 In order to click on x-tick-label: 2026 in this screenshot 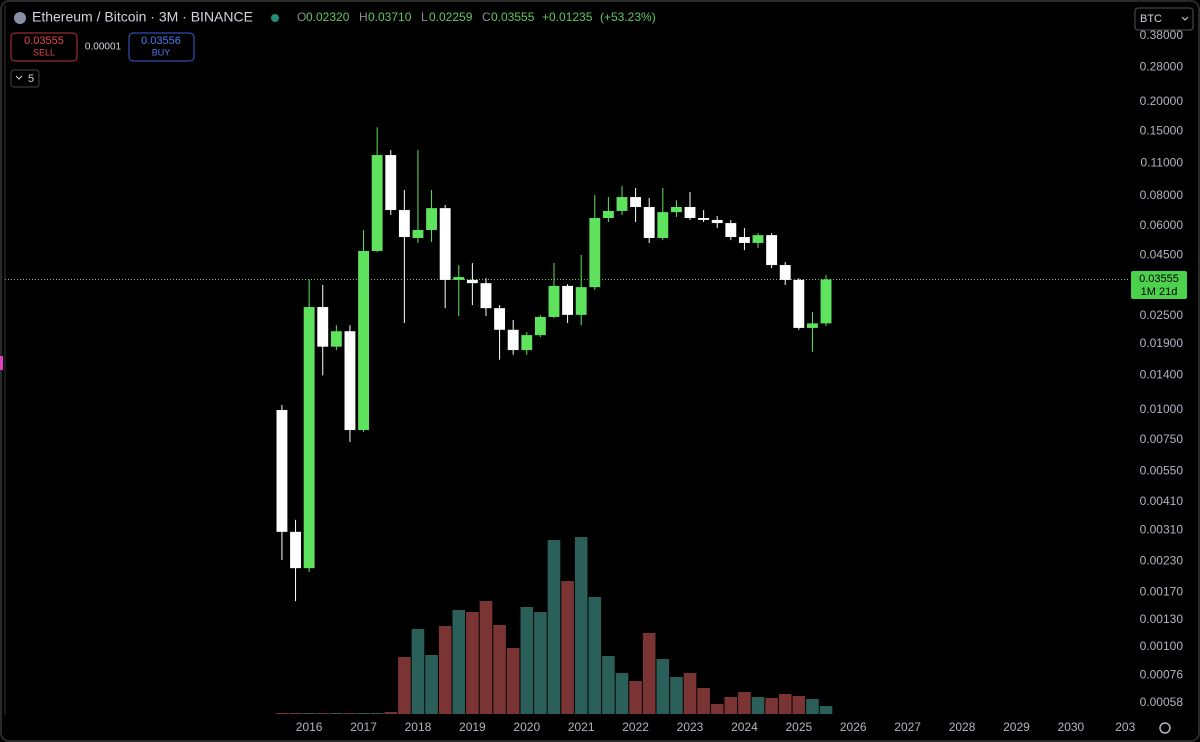, I will do `click(853, 727)`.